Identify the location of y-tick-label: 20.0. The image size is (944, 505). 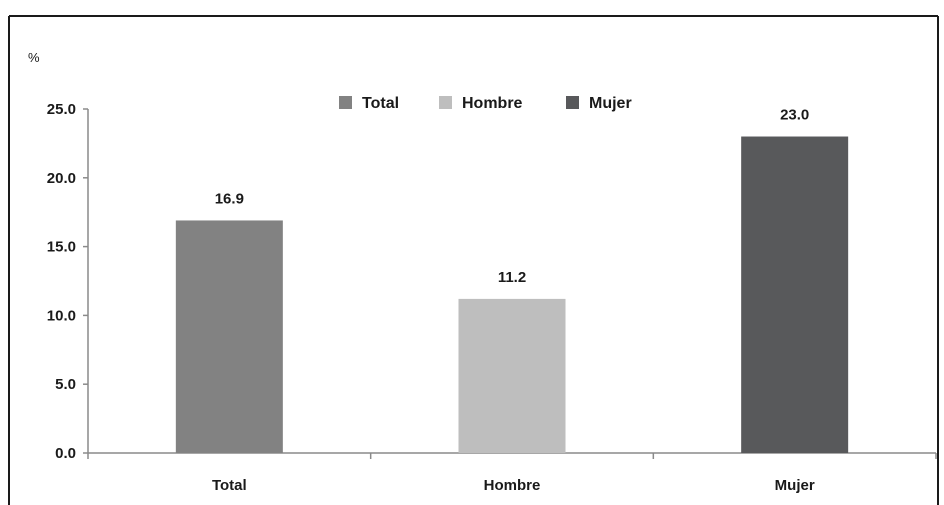
(61, 178).